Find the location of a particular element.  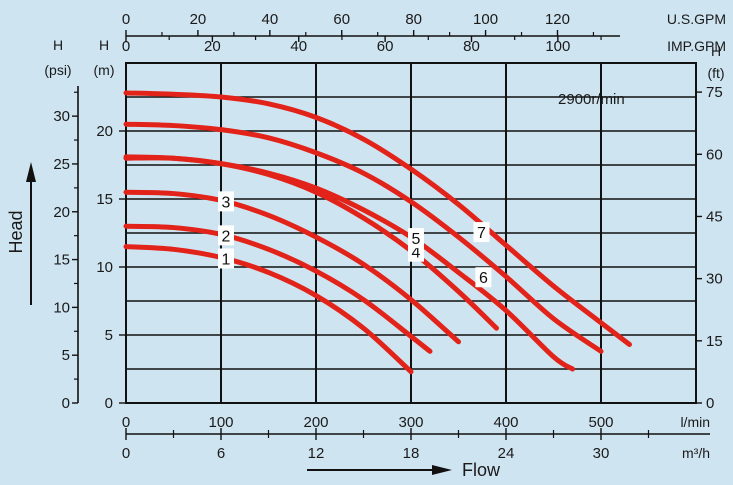

l-min-tick-100: 100 is located at coordinates (220, 422).